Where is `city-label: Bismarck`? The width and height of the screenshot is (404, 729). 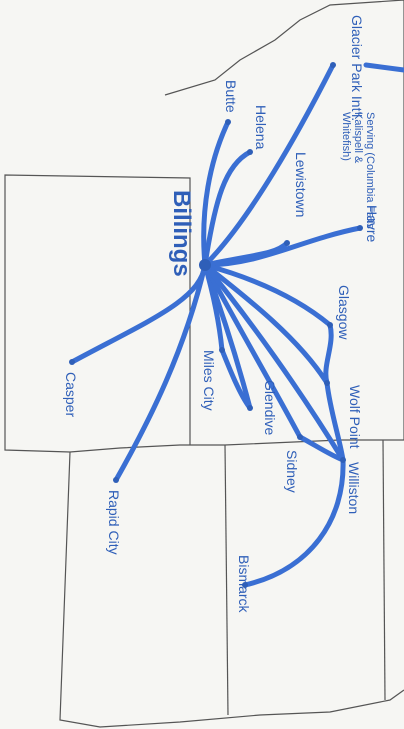 city-label: Bismarck is located at coordinates (244, 584).